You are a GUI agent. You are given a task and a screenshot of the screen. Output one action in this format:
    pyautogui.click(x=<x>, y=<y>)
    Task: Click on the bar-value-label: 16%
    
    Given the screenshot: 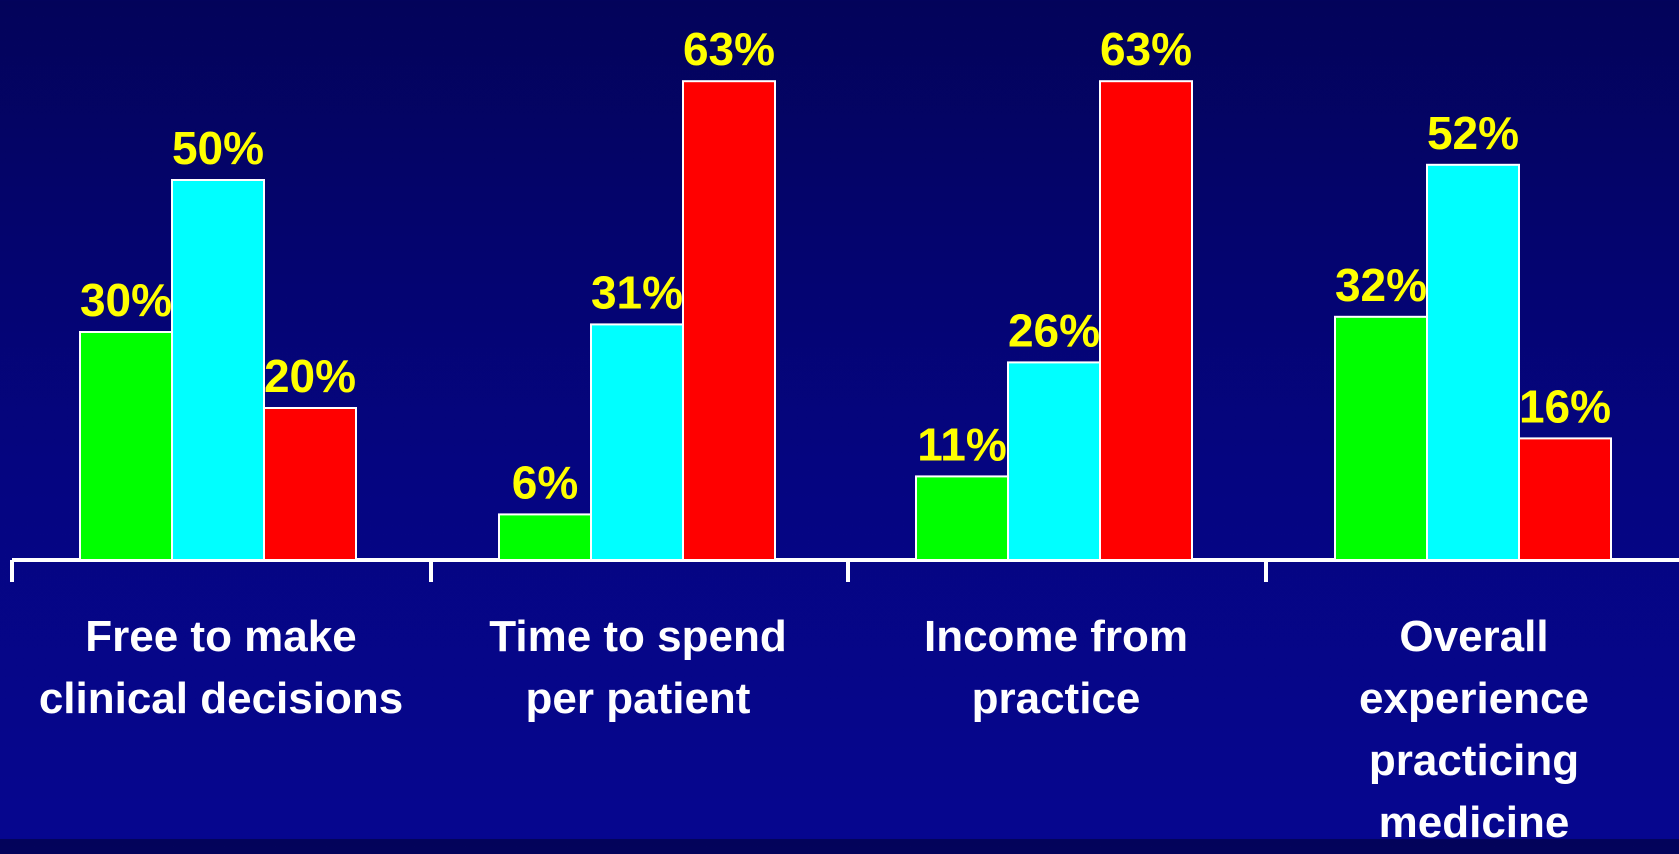 What is the action you would take?
    pyautogui.click(x=1565, y=406)
    